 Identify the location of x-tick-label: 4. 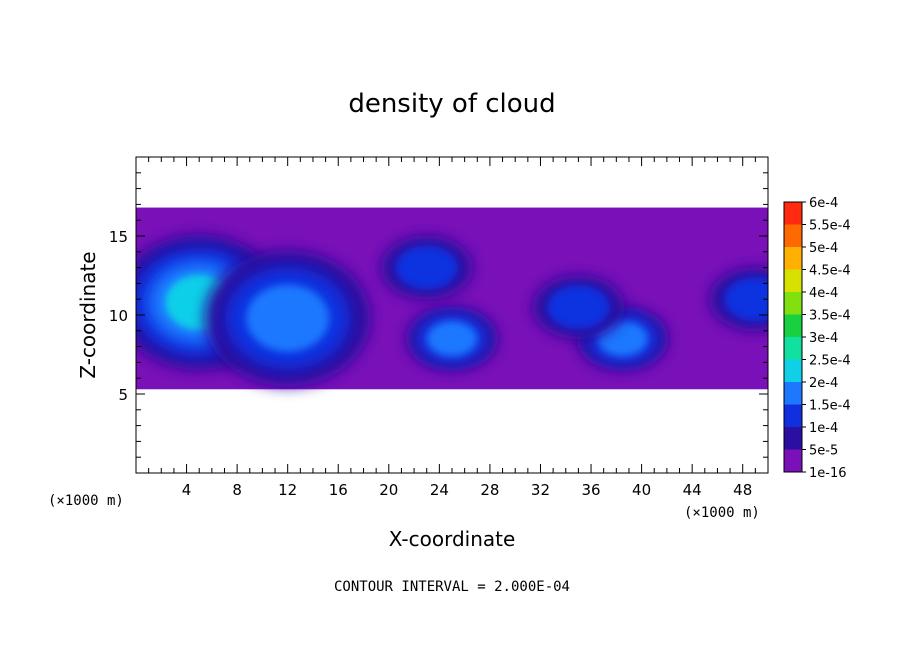
(187, 490).